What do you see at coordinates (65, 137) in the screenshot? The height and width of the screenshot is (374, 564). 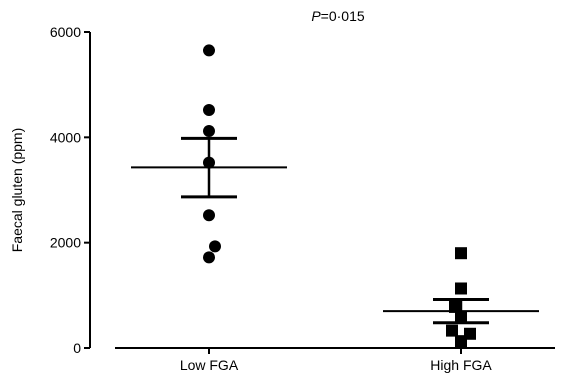 I see `y-tick-label: 4000` at bounding box center [65, 137].